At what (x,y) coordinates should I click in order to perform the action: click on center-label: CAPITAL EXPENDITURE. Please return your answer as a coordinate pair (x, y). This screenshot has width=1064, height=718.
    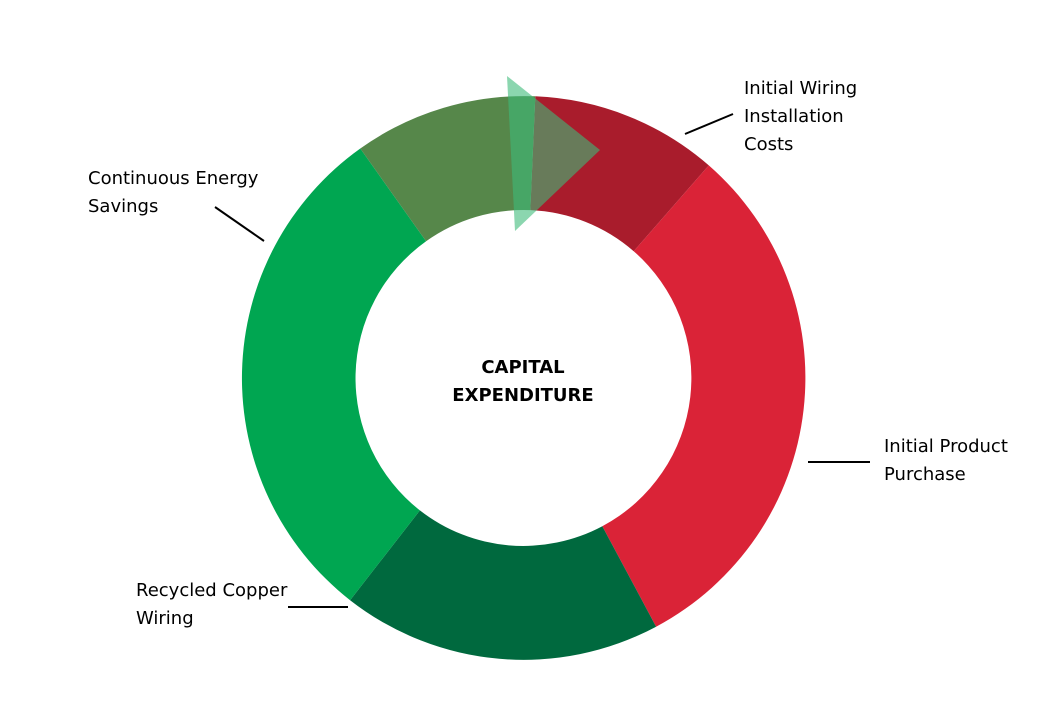
    Looking at the image, I should click on (523, 382).